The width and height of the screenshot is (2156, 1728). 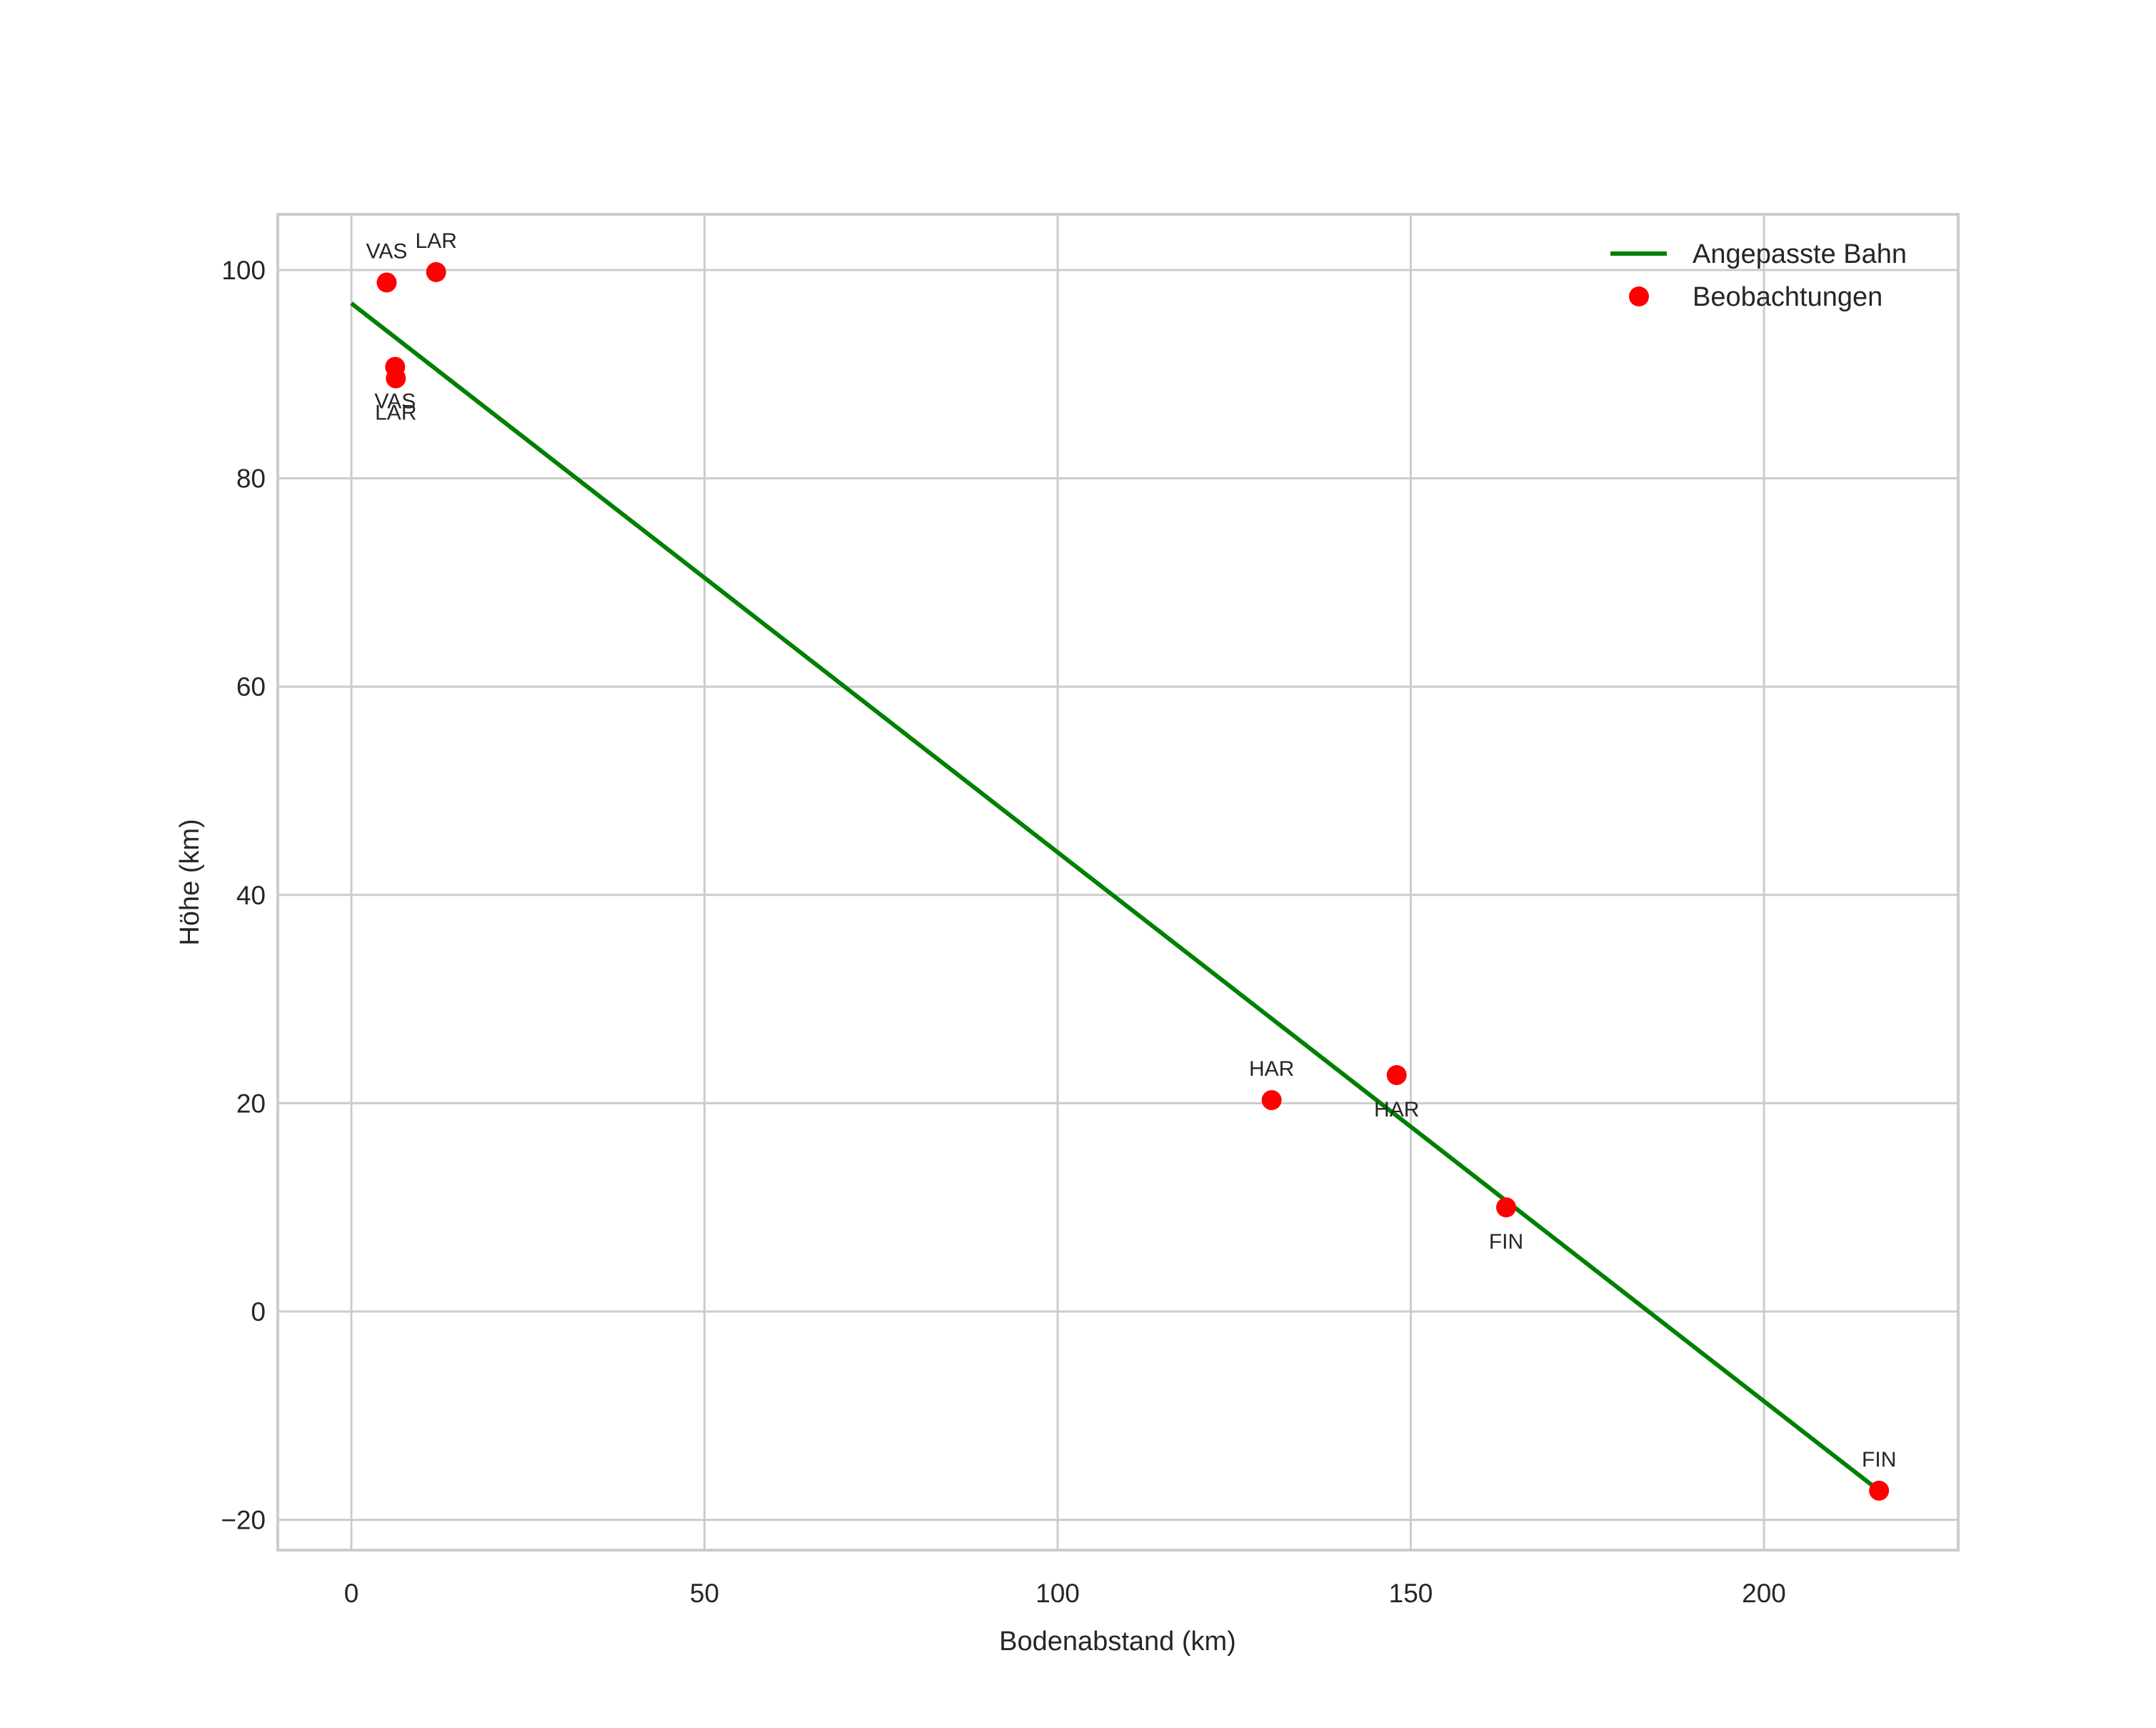 What do you see at coordinates (1058, 1593) in the screenshot?
I see `x-tick-label: 100` at bounding box center [1058, 1593].